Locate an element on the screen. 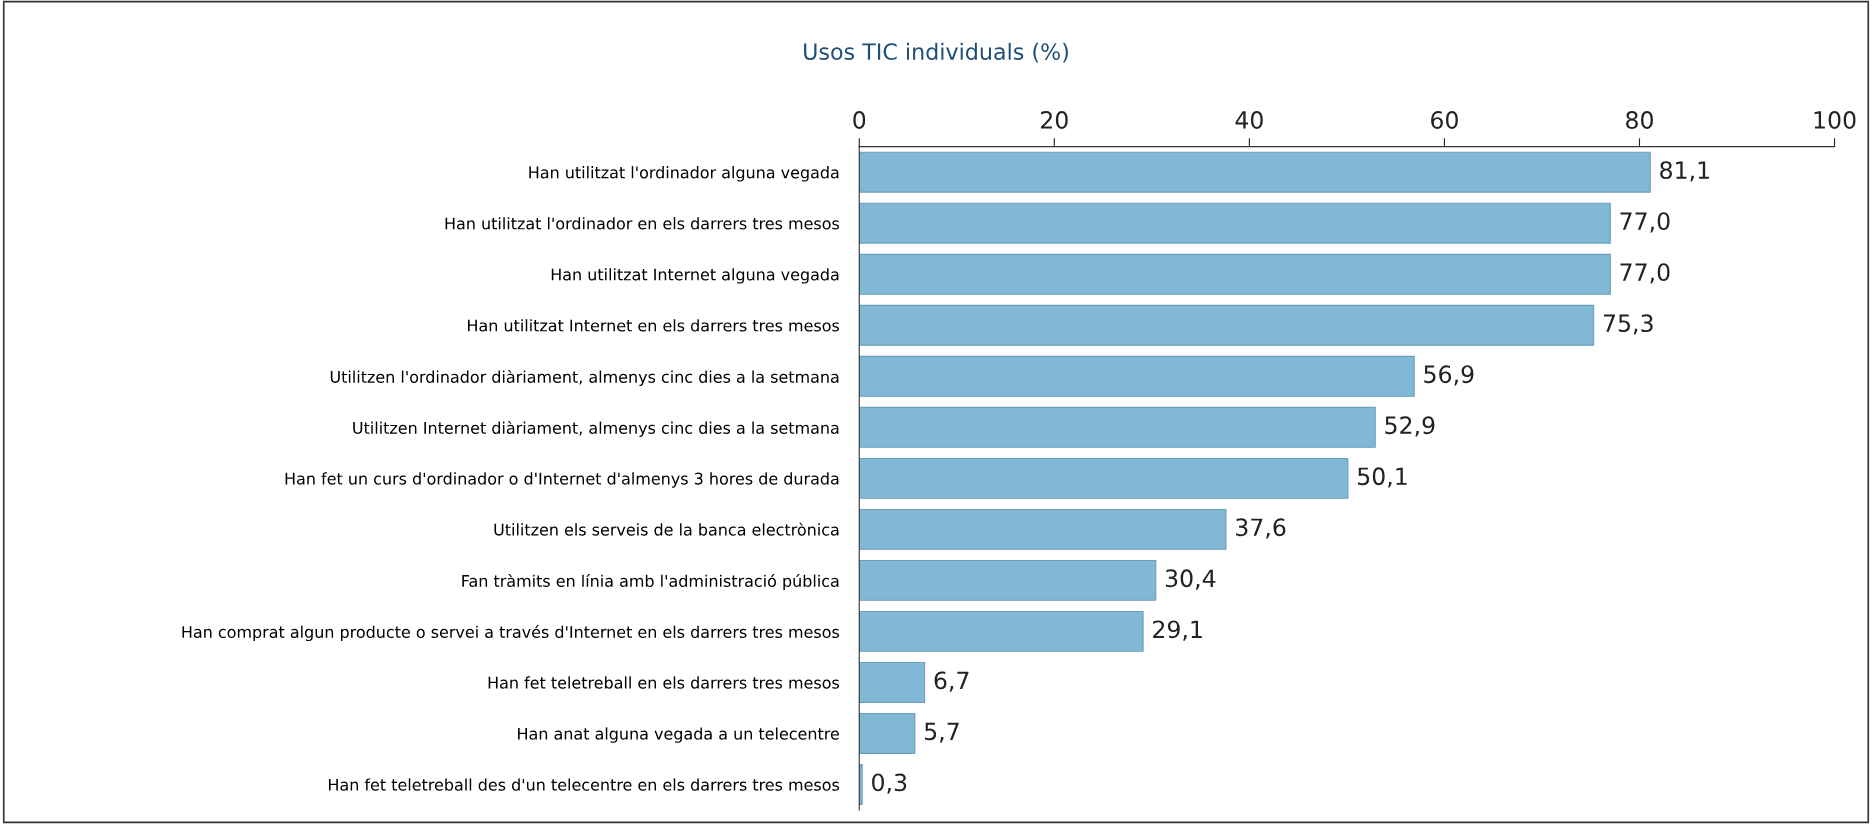 This screenshot has height=824, width=1872. data-label: 30,4 is located at coordinates (1190, 579).